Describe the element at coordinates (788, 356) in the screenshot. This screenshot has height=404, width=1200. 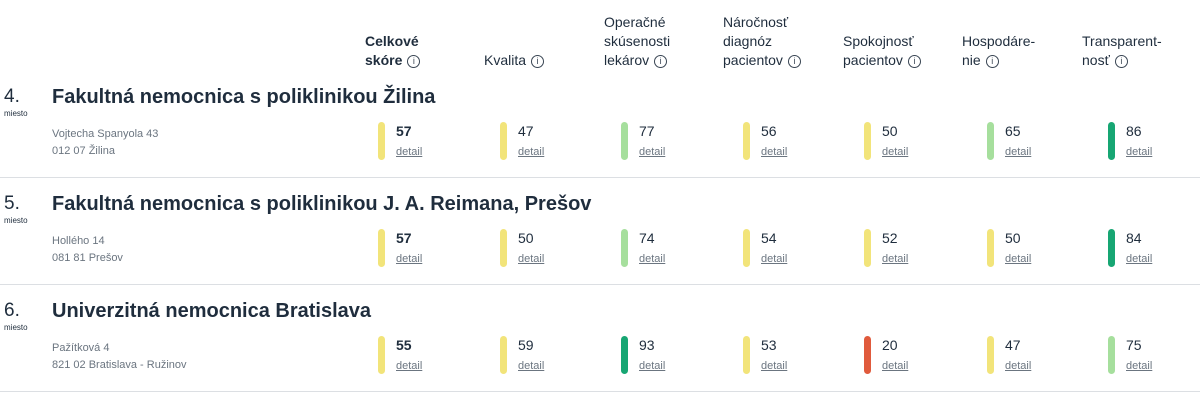
I see `metric-narocnost-diagnoz: 53 detail` at that location.